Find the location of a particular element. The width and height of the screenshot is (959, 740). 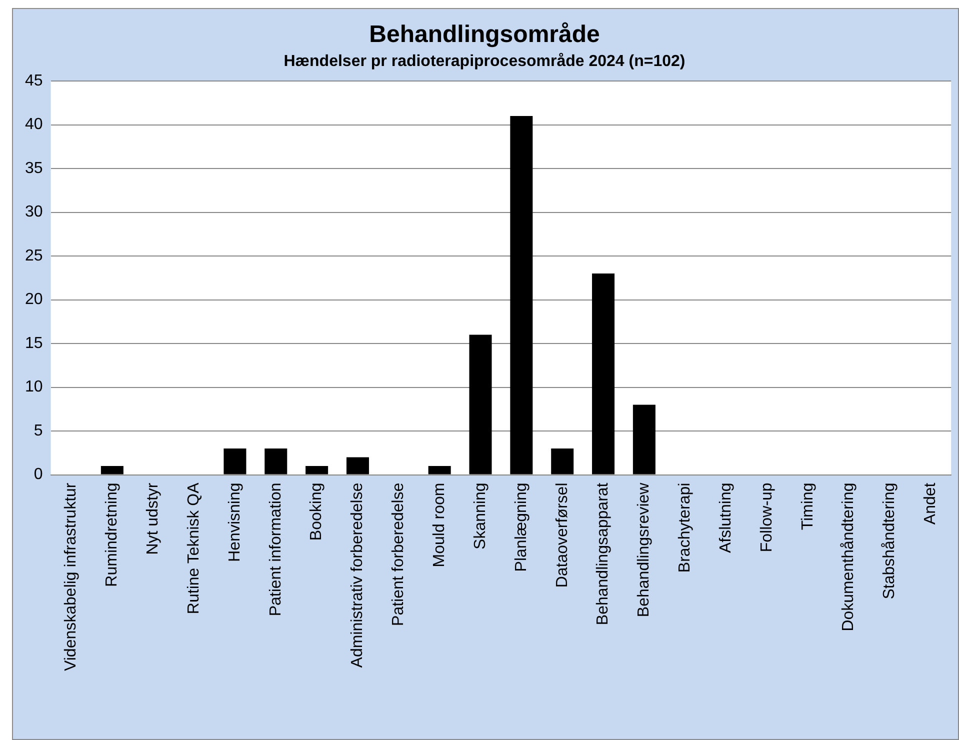

x-tick-label: Nyt udstyr is located at coordinates (153, 518).